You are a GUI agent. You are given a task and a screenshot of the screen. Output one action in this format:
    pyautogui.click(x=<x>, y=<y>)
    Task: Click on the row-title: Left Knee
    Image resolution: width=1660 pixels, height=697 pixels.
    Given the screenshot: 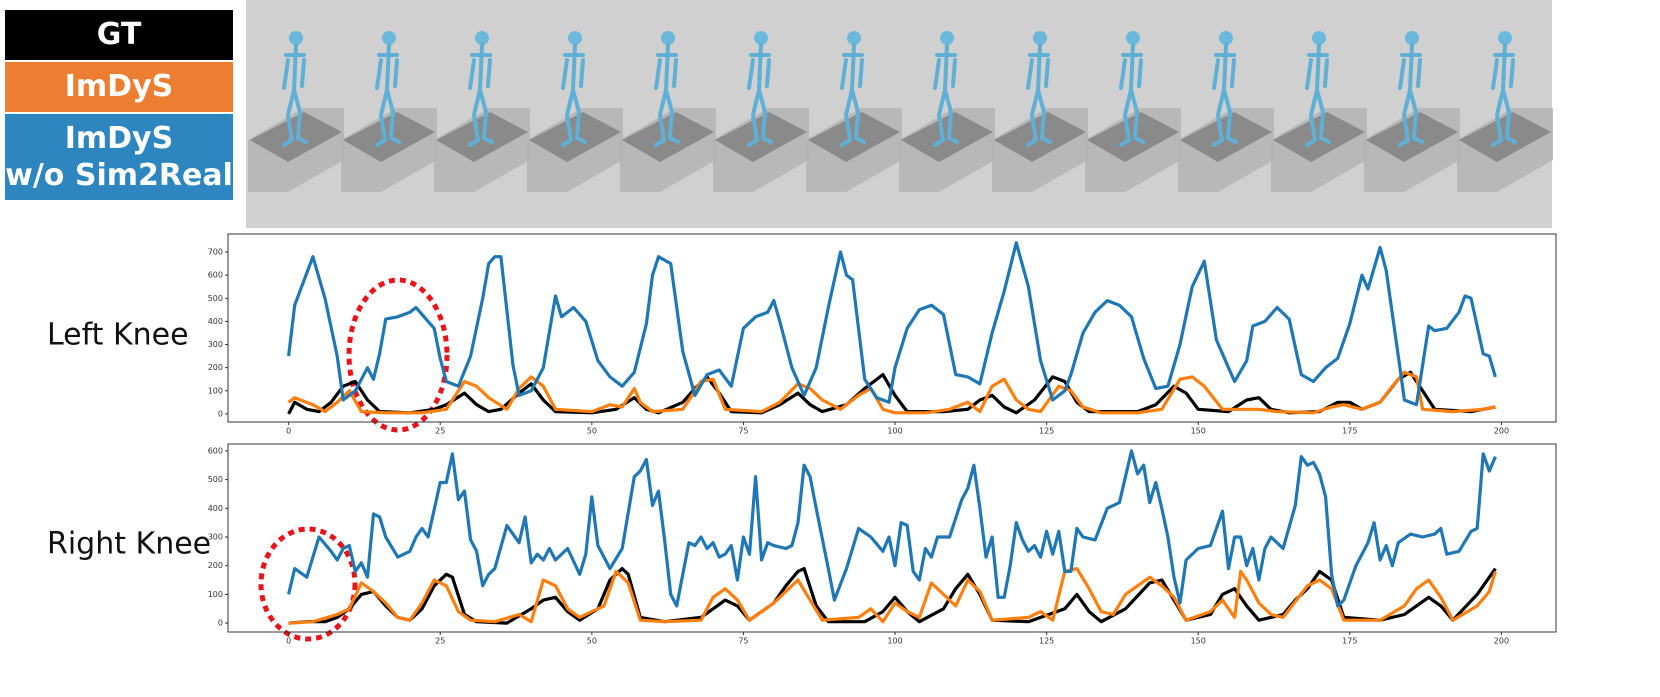 What is the action you would take?
    pyautogui.click(x=118, y=335)
    